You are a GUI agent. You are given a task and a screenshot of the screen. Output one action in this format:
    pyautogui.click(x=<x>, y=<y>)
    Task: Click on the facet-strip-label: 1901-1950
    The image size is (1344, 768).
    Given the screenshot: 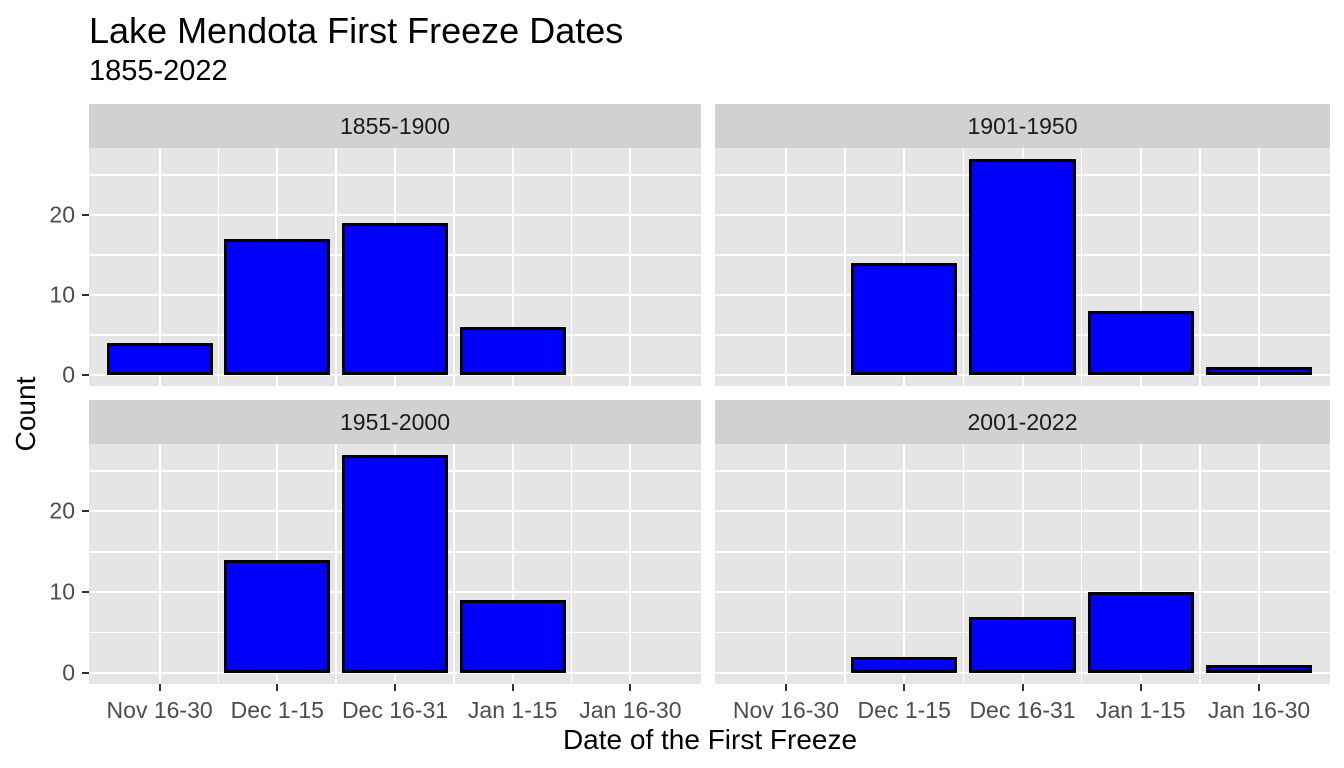 What is the action you would take?
    pyautogui.click(x=1022, y=125)
    